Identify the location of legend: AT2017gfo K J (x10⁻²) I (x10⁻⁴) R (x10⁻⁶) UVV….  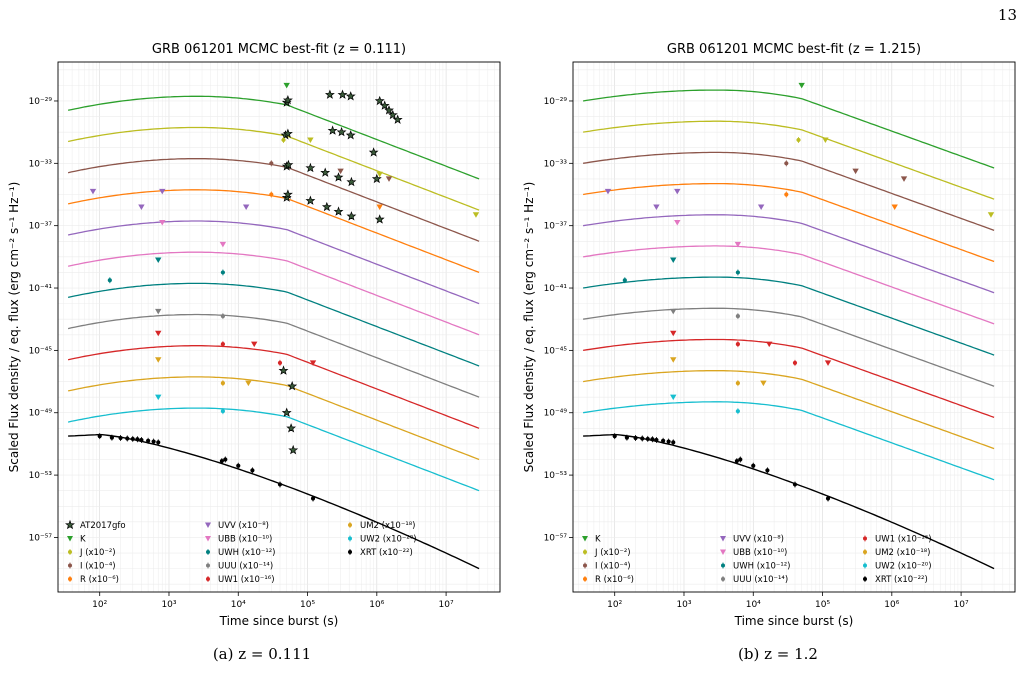
(241, 552).